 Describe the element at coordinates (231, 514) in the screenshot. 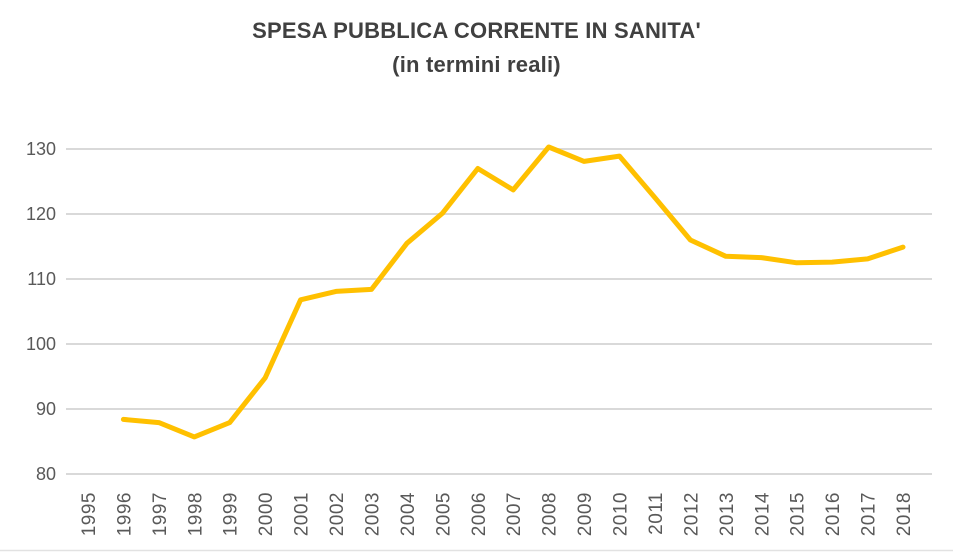

I see `x-axis-tick-label: 1999` at that location.